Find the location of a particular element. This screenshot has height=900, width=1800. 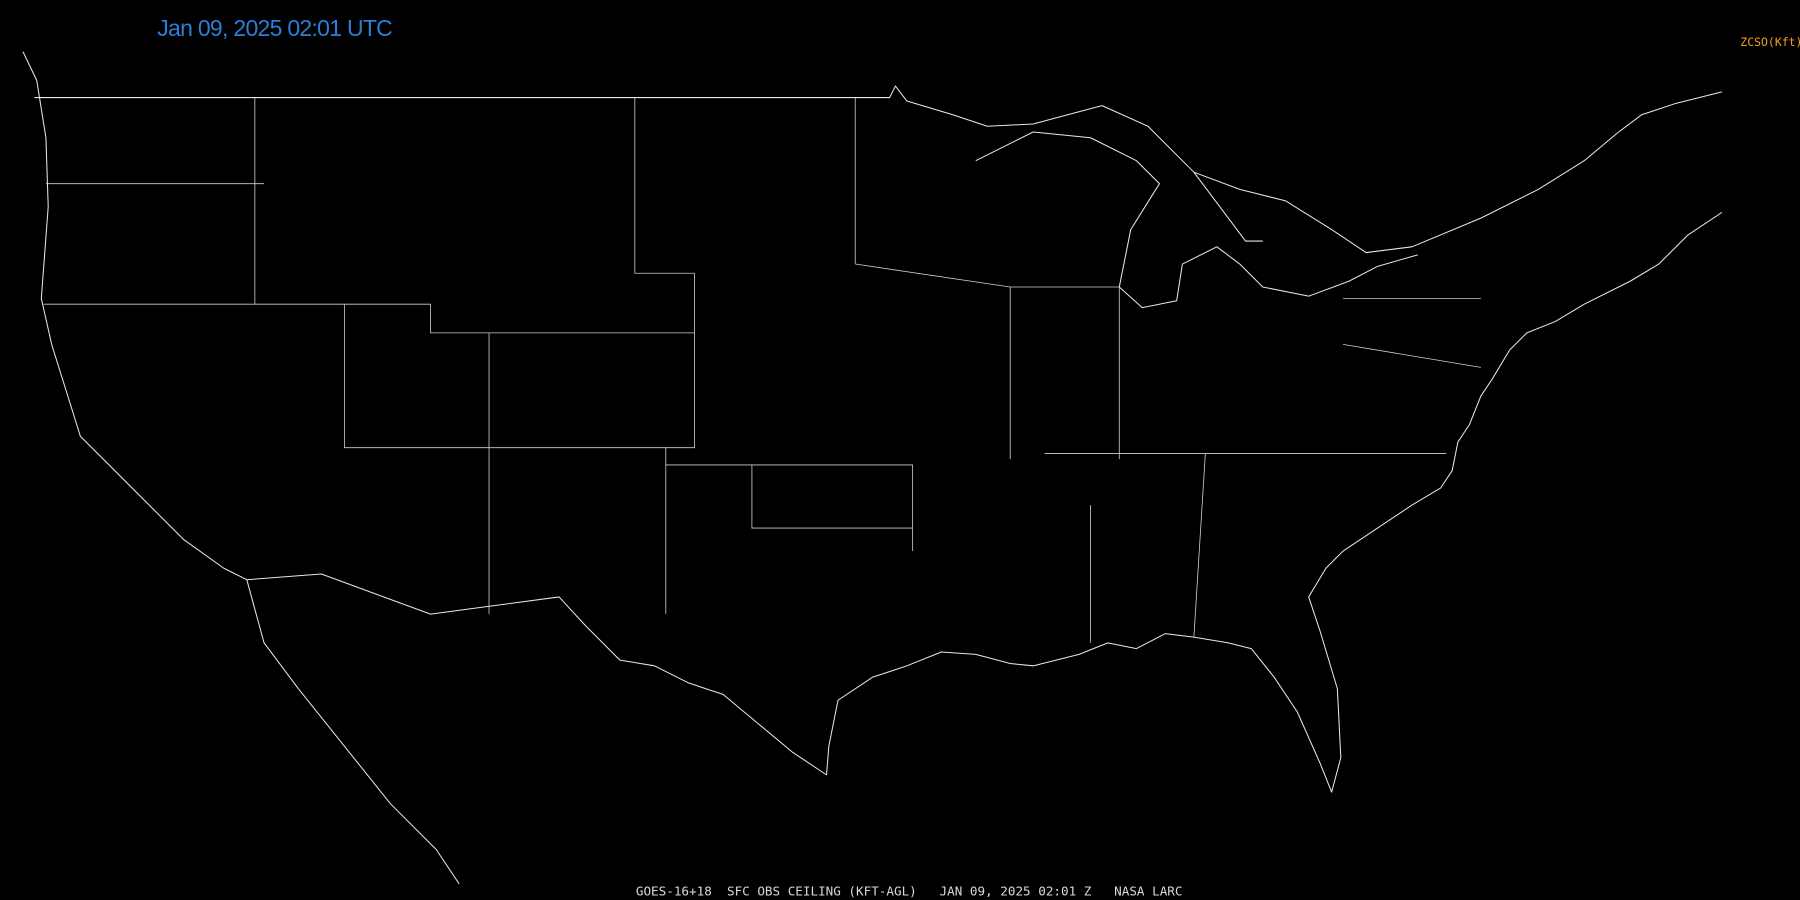

map-title: Jan 09, 2025 02:01 UTC is located at coordinates (274, 28).